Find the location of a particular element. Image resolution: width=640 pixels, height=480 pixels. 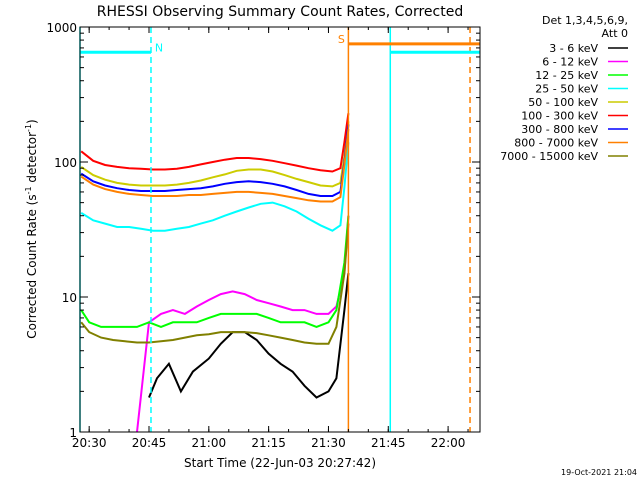

x-tick-label: 21:30 is located at coordinates (328, 443).